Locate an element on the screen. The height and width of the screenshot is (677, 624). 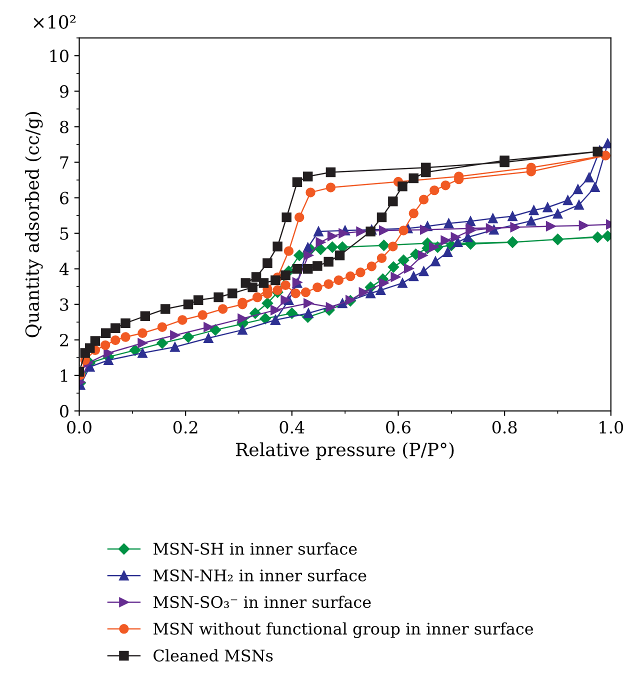
legend-label: MSN-SO₃⁻ in inner surface is located at coordinates (262, 602).